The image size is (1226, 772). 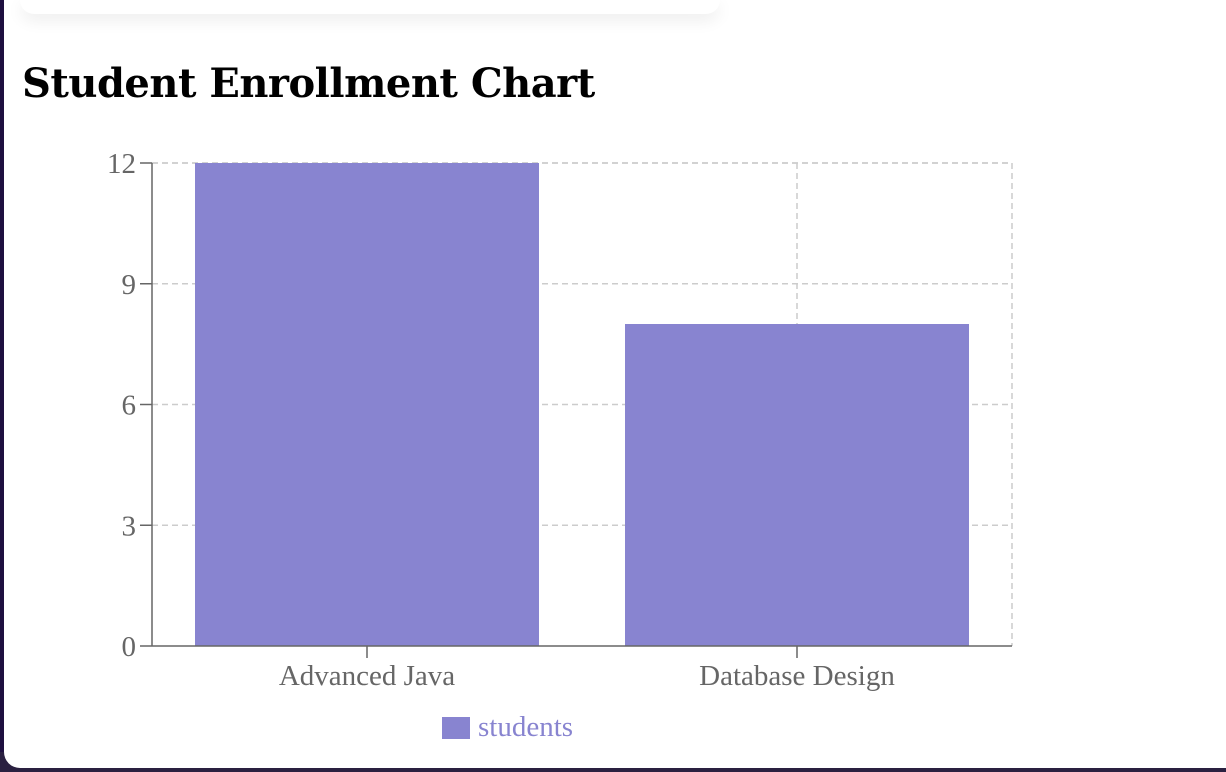 What do you see at coordinates (587, 669) in the screenshot?
I see `x-axis-ticks: Advanced Java Database Design` at bounding box center [587, 669].